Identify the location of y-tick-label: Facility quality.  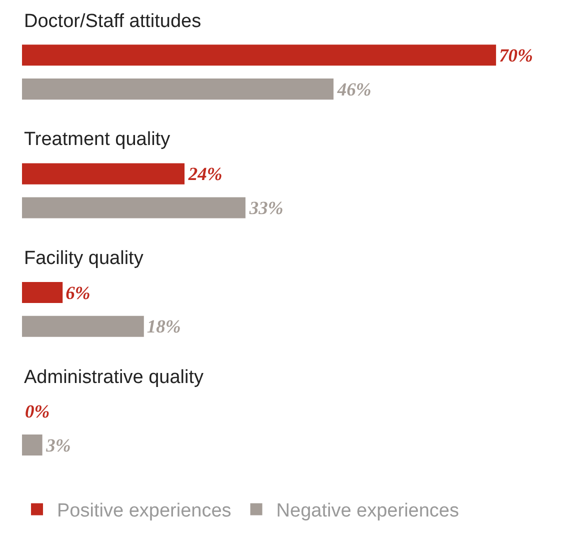
(84, 258).